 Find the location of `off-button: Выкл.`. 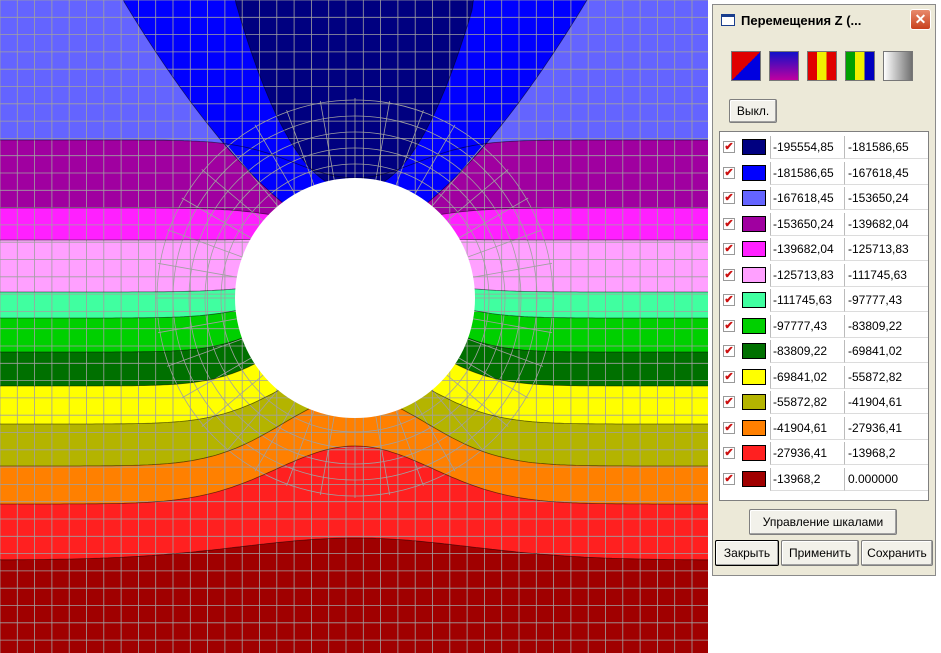

off-button: Выкл. is located at coordinates (753, 111).